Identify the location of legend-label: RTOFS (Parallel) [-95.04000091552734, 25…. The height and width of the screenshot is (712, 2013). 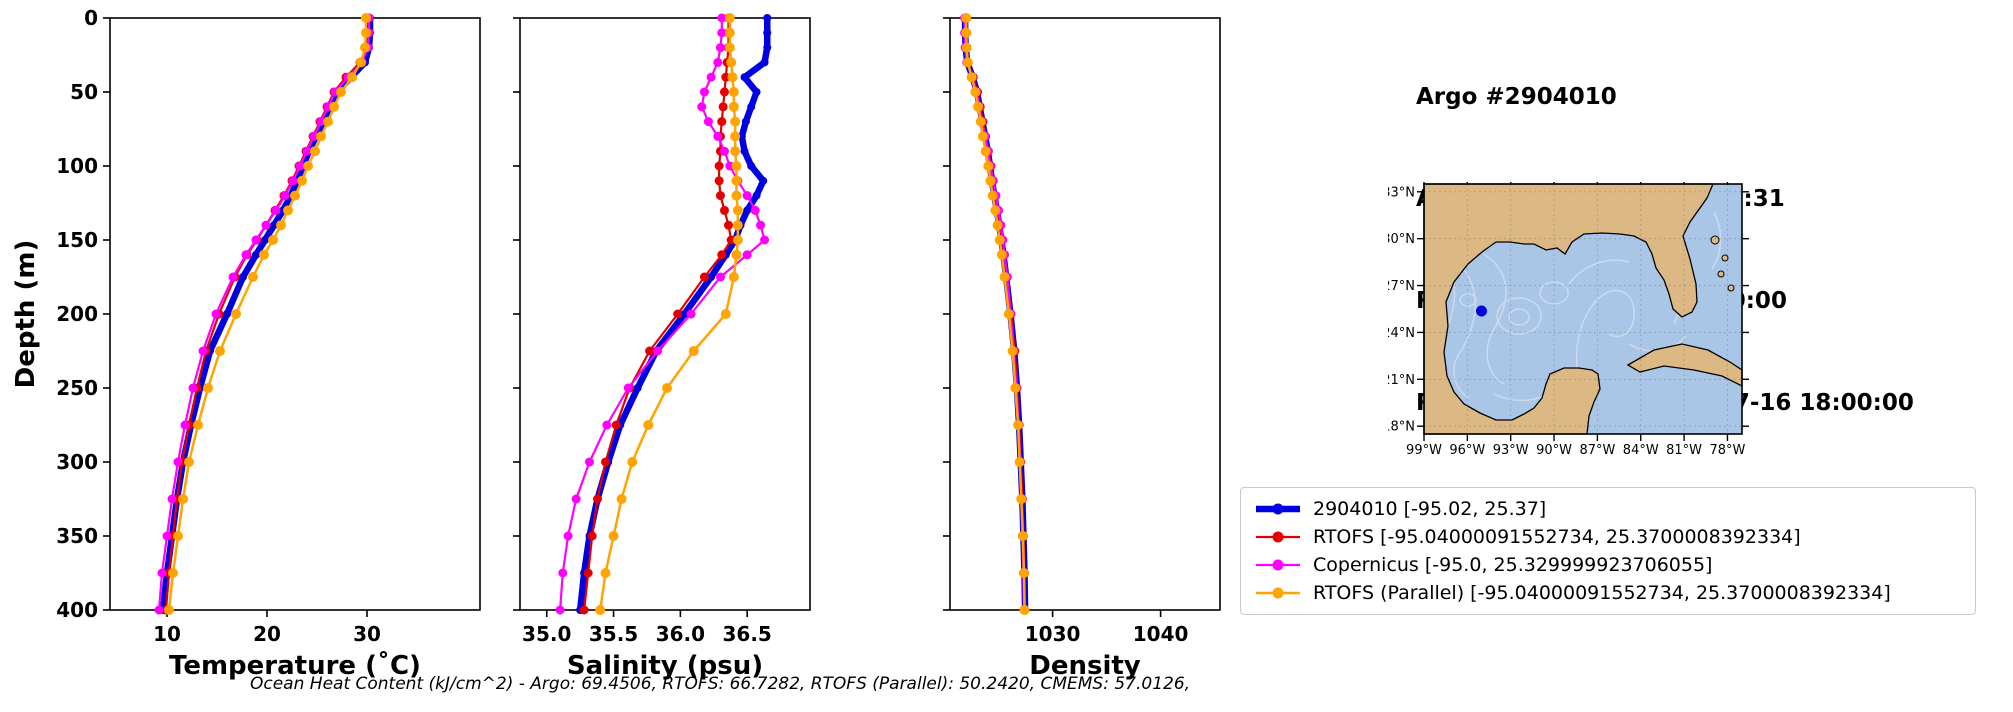
(1602, 593).